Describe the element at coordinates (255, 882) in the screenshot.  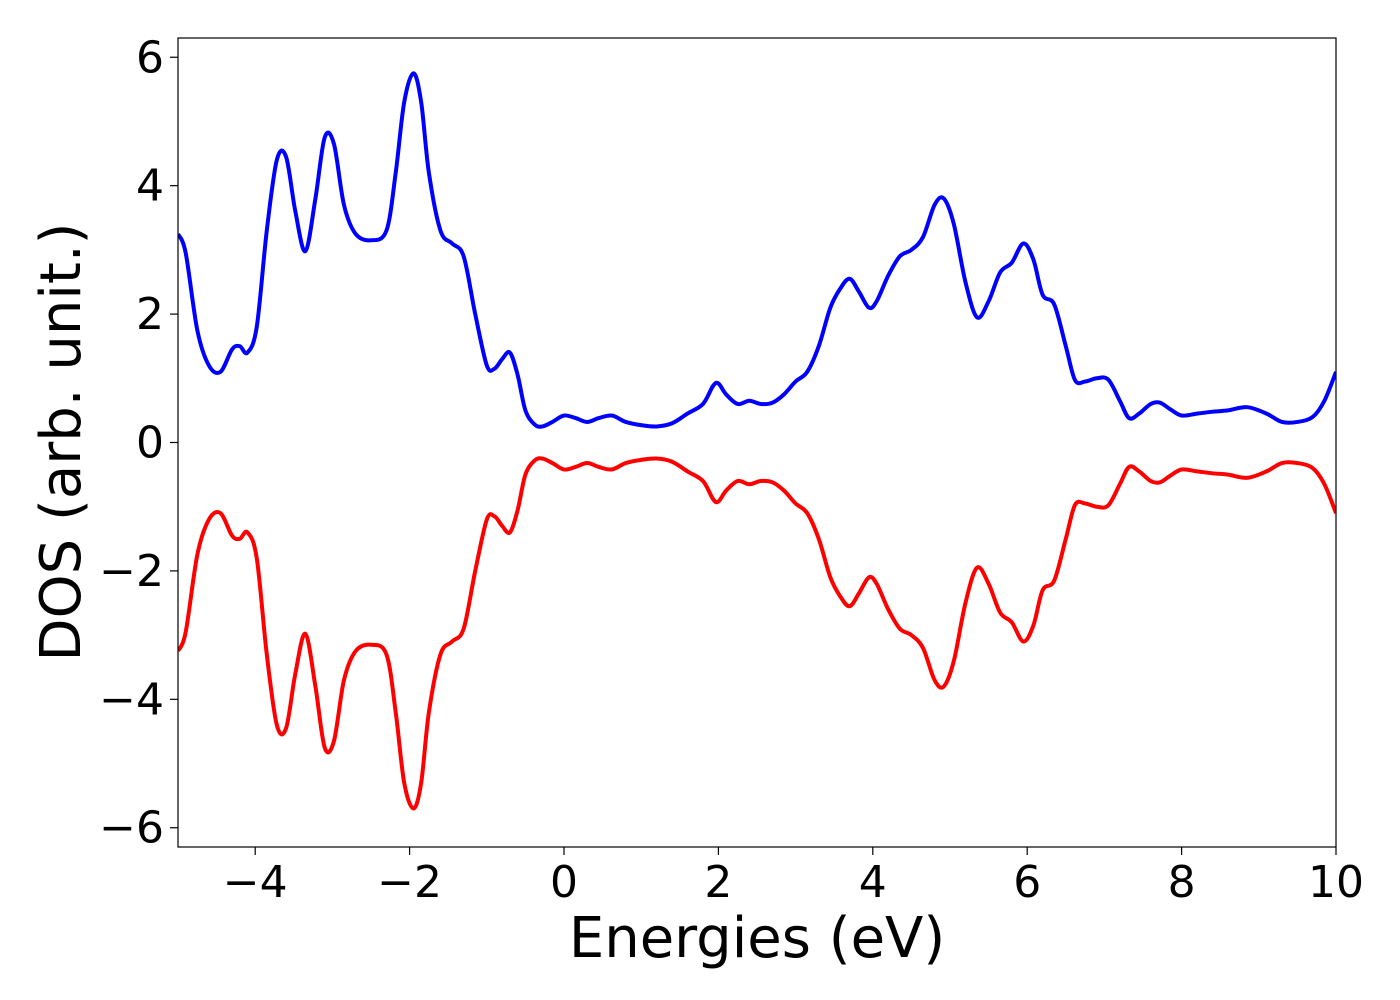
I see `x-tick-label: −4` at that location.